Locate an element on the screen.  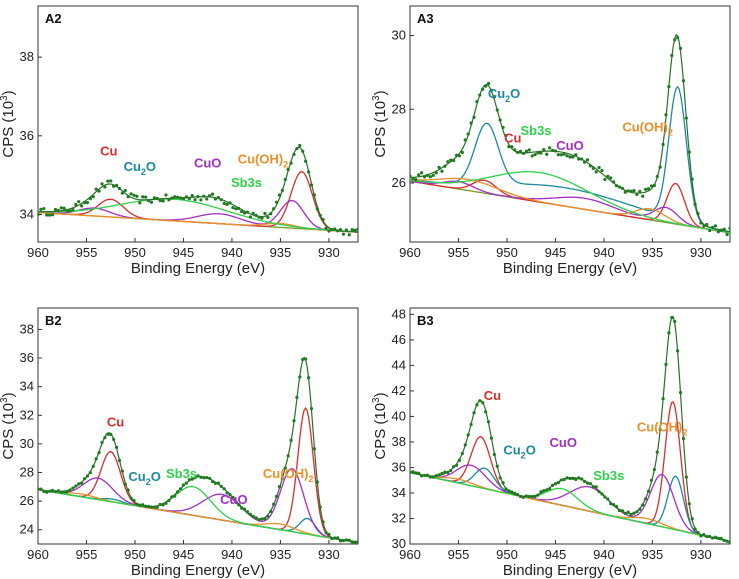
x-tick-label: 950 is located at coordinates (135, 252).